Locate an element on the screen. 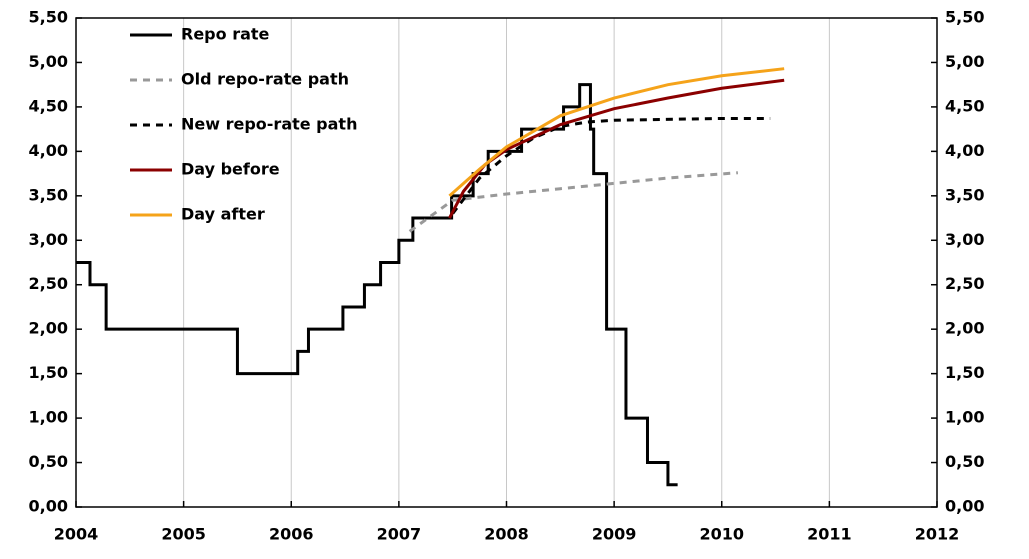  y2-tick-label: 1,50 is located at coordinates (964, 372).